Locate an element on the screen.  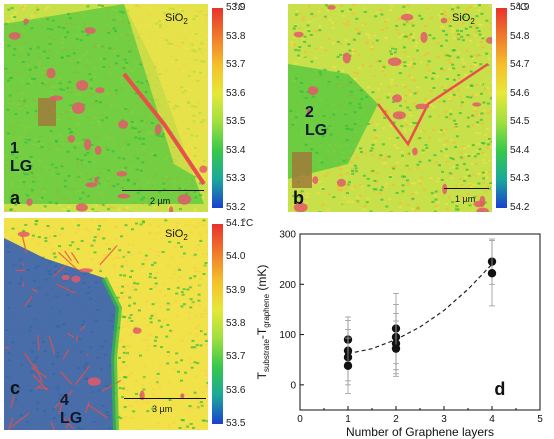
scale-bar-label-b: 1 µm is located at coordinates (465, 199).